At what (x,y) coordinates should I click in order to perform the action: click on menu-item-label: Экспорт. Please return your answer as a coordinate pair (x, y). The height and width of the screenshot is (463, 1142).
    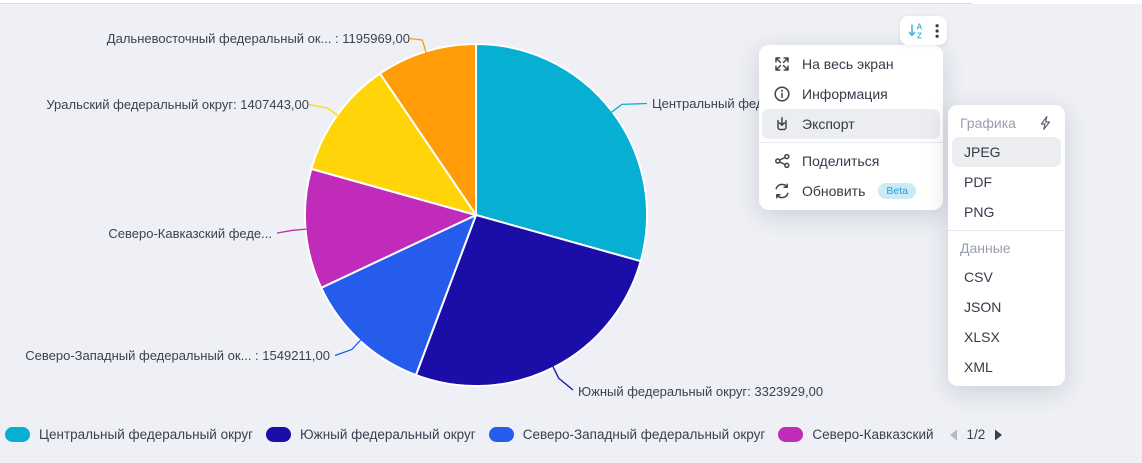
    Looking at the image, I should click on (828, 124).